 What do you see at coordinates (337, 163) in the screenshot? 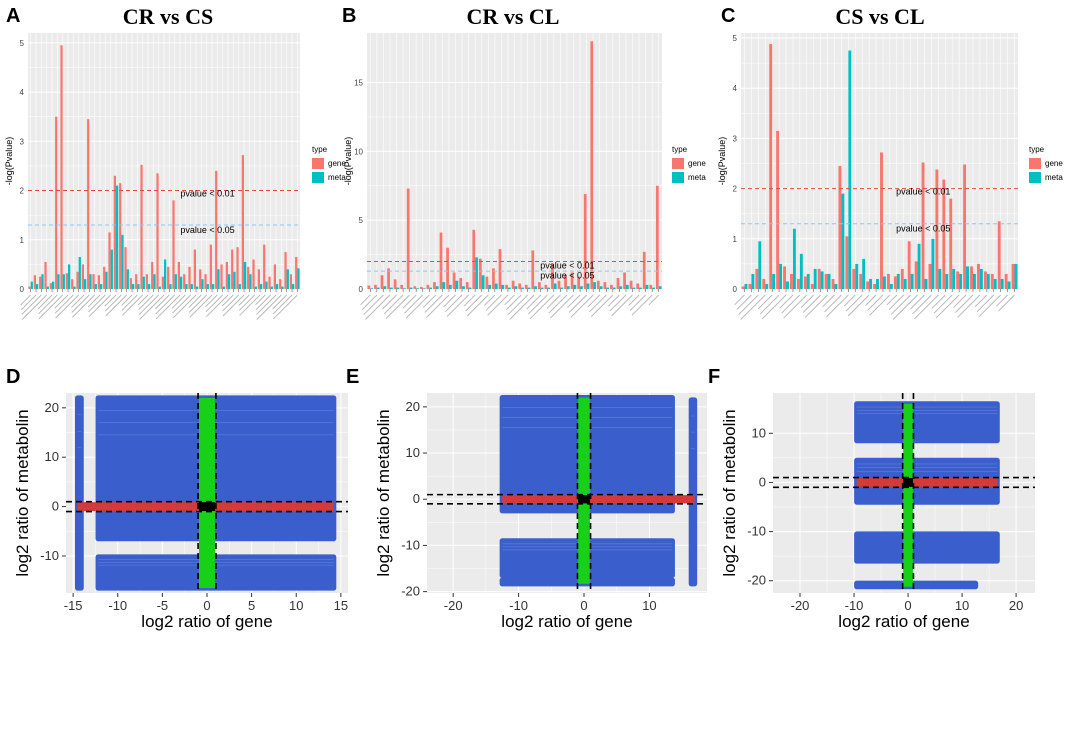
I see `legend-entry: gene` at bounding box center [337, 163].